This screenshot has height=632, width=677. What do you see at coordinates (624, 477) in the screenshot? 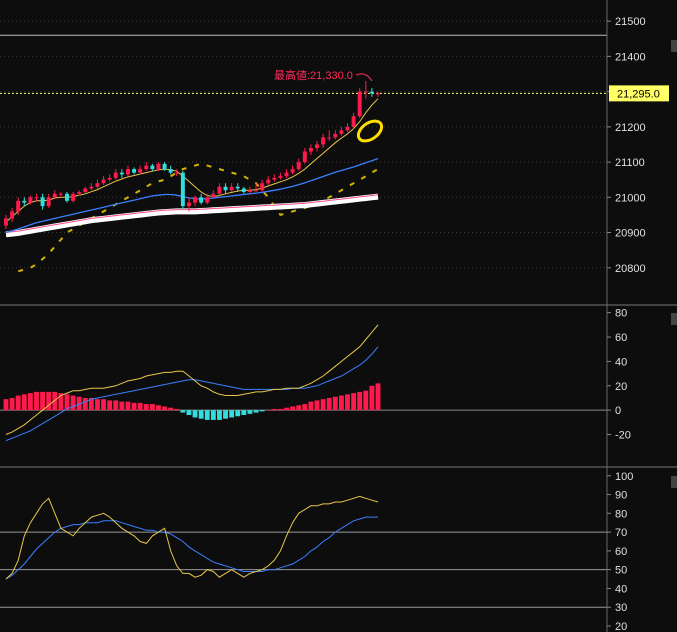
I see `rsi-tick-label: 100` at bounding box center [624, 477].